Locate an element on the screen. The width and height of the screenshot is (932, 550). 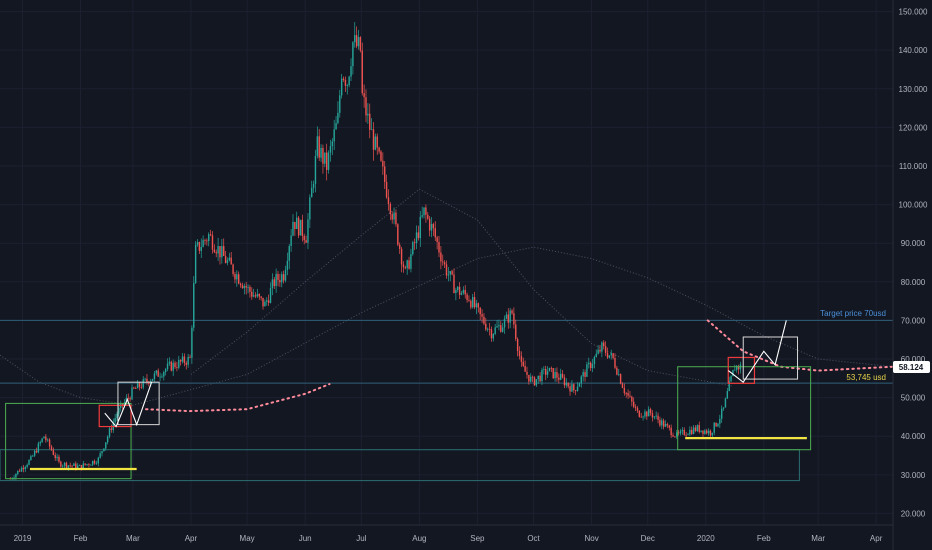
support-lines is located at coordinates (418, 454).